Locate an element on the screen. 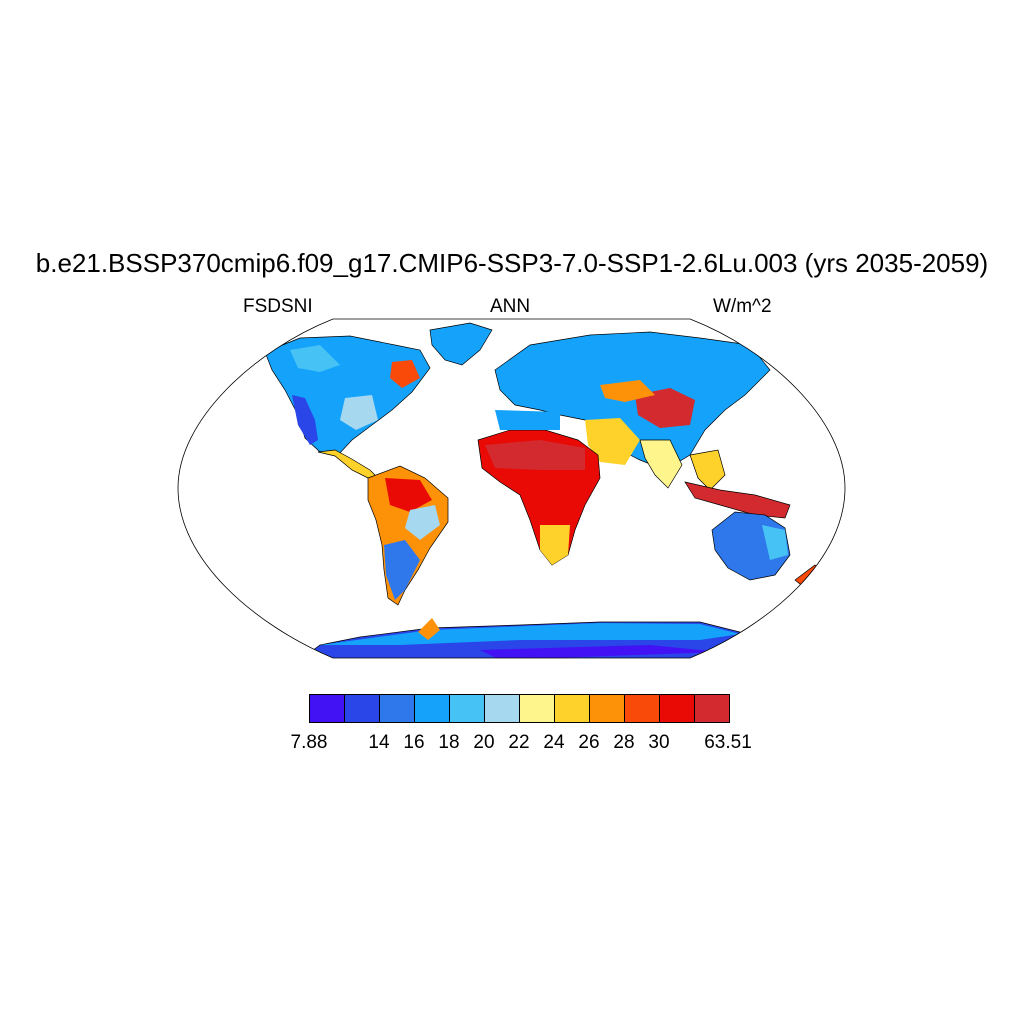  central-america is located at coordinates (349, 465).